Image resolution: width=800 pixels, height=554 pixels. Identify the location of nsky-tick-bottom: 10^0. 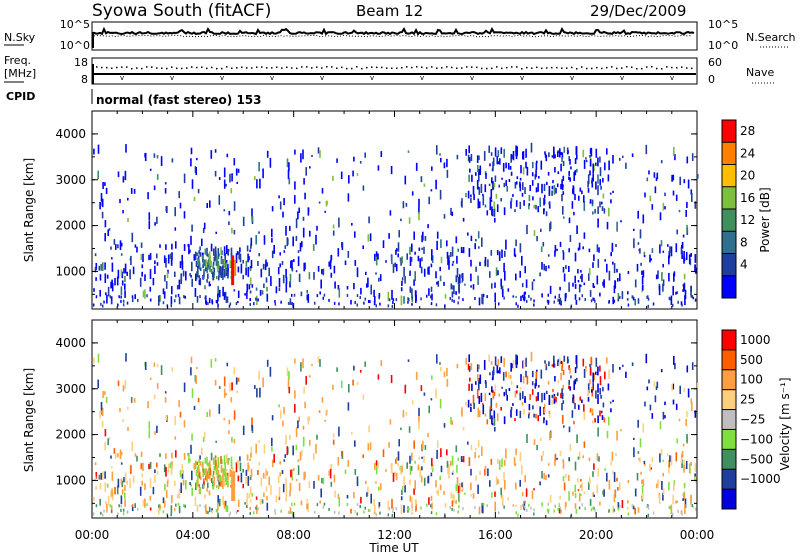
(75, 45).